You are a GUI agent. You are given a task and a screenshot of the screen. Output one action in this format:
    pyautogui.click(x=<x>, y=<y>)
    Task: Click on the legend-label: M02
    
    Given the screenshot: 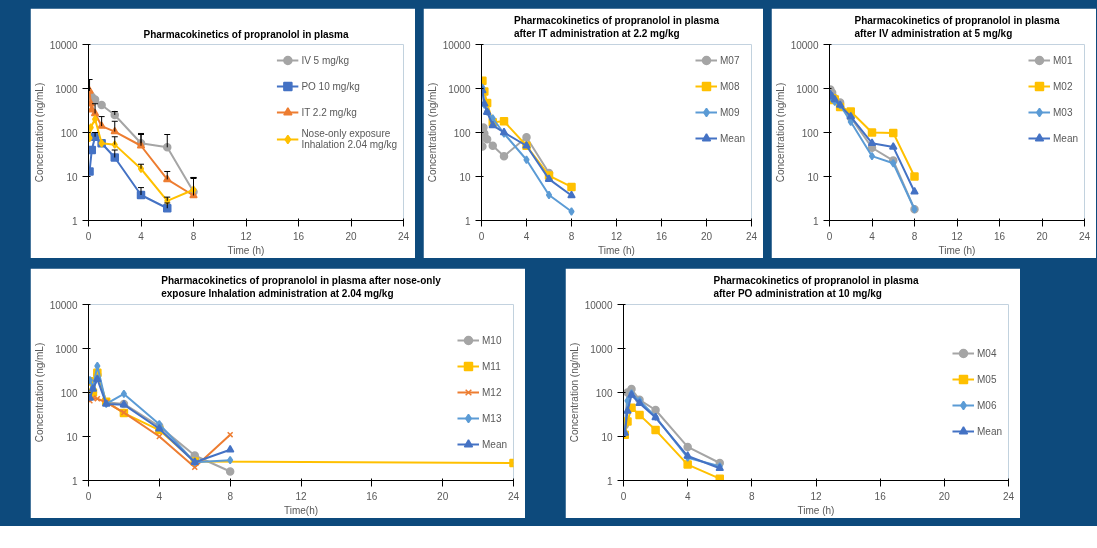 What is the action you would take?
    pyautogui.click(x=1062, y=86)
    